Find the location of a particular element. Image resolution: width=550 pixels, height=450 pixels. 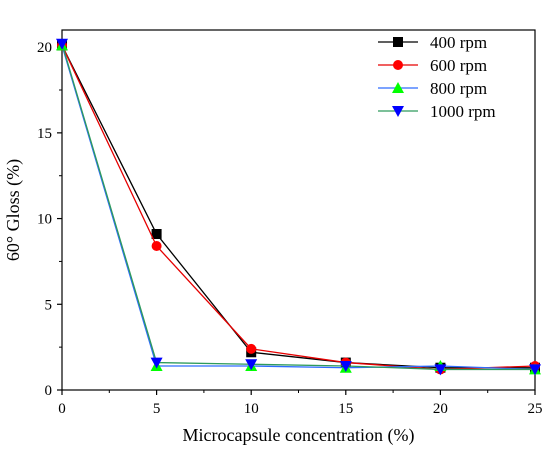

y-tick-label: 0 is located at coordinates (49, 391).